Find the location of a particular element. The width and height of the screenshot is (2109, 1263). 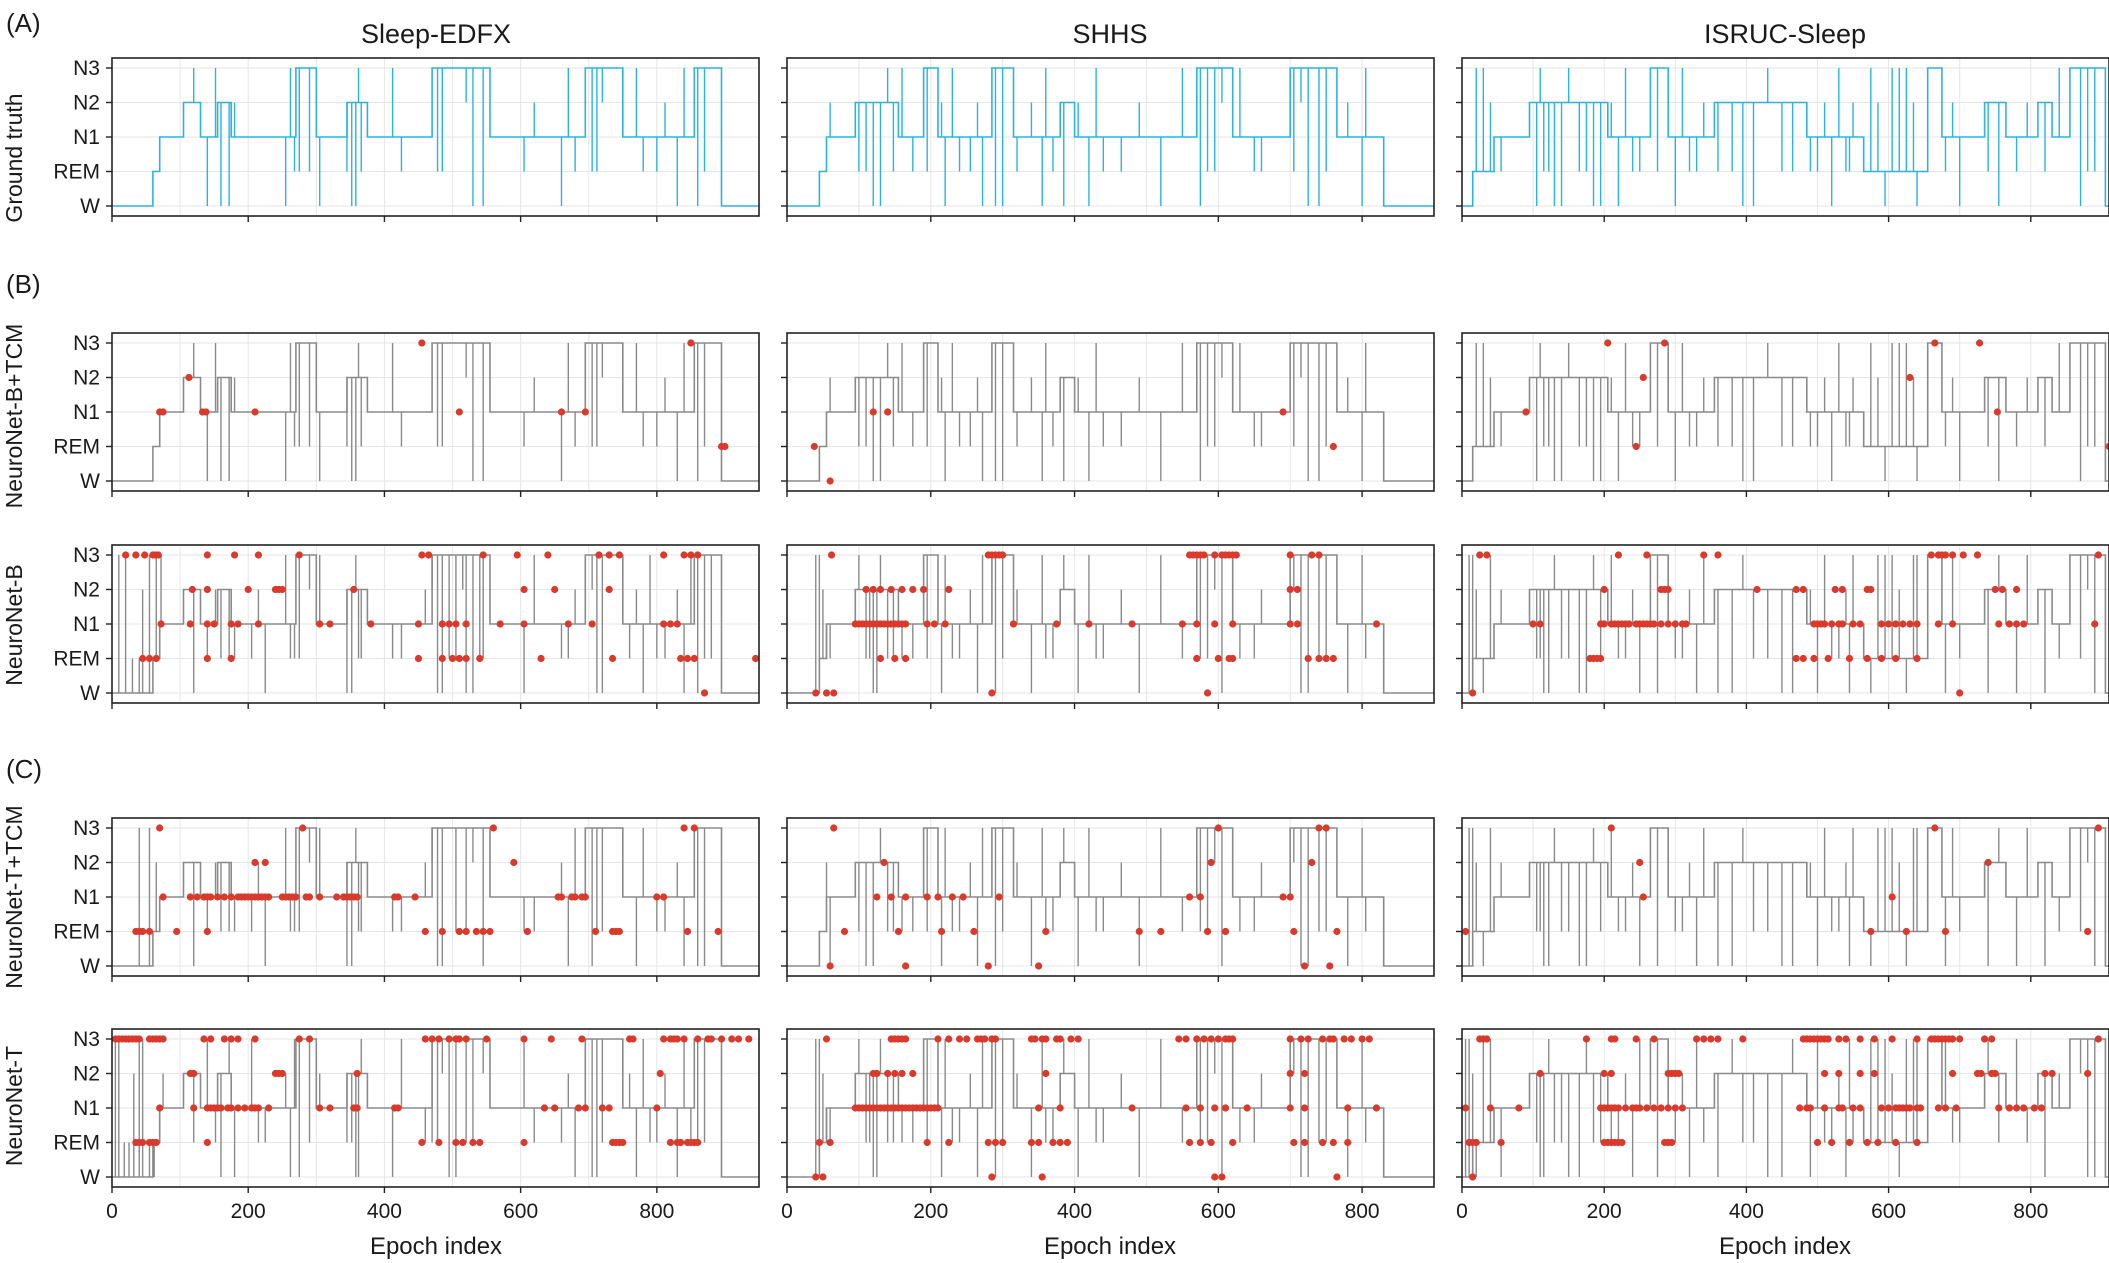

panel-neuronet-t-tcm-shhs is located at coordinates (1108, 899).